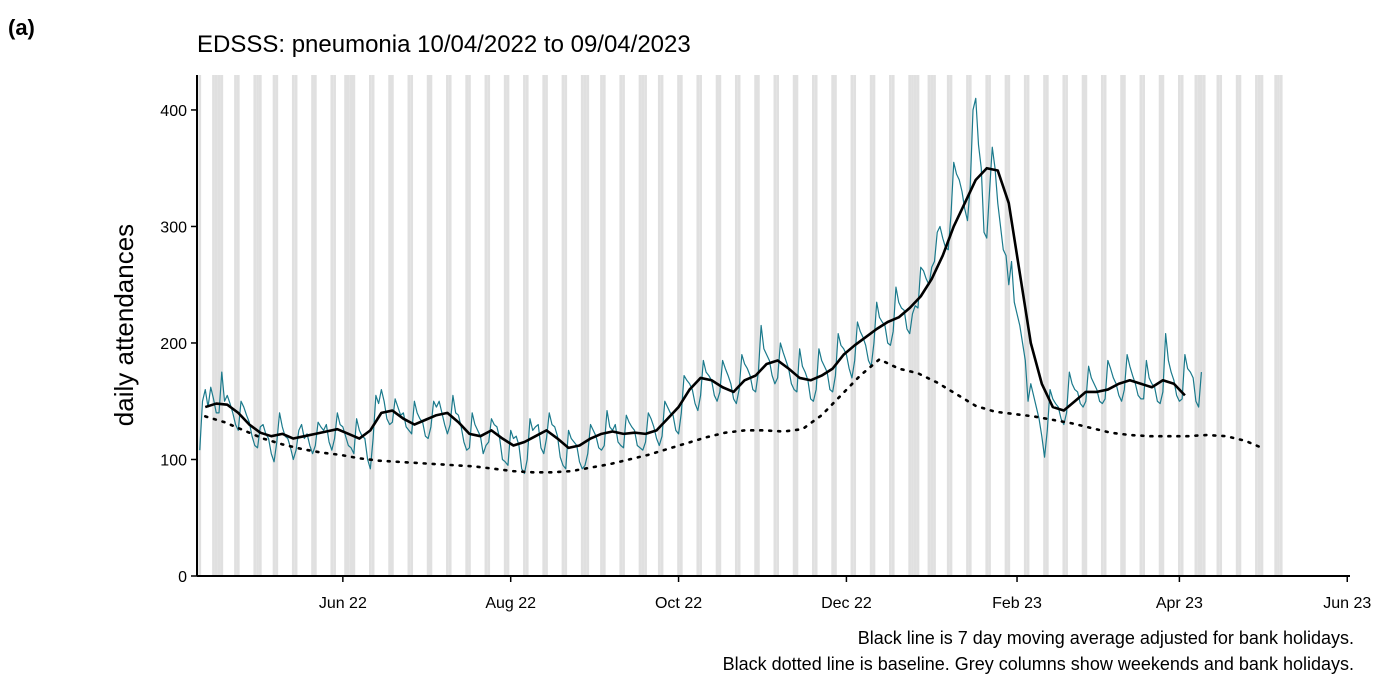  I want to click on x-tick-label: Aug 22, so click(510, 603).